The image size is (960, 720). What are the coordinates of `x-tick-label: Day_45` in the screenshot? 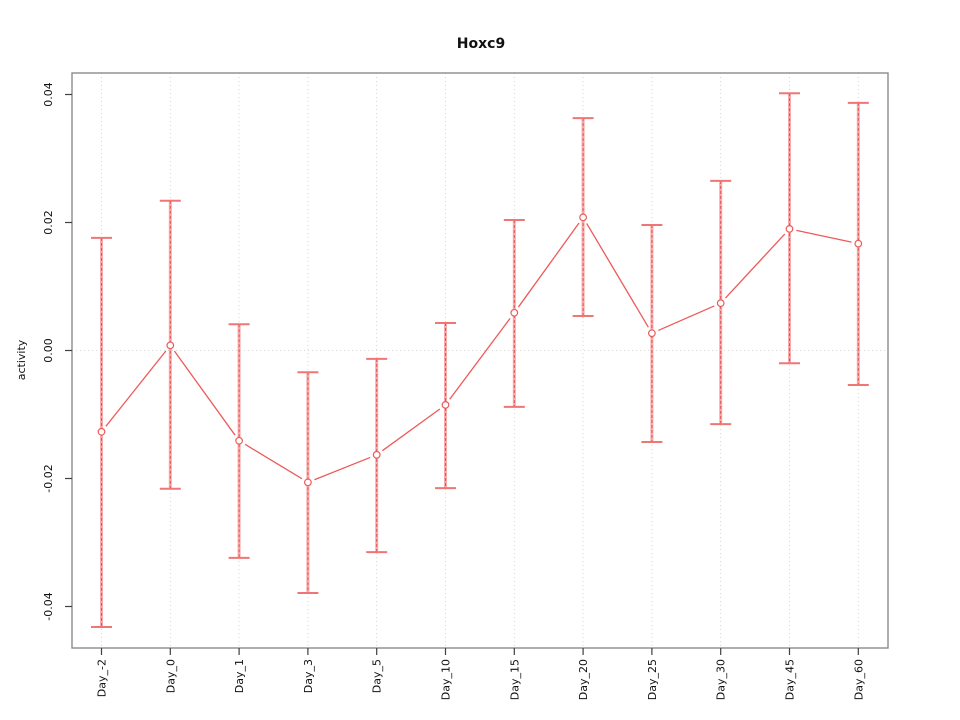 It's located at (790, 679).